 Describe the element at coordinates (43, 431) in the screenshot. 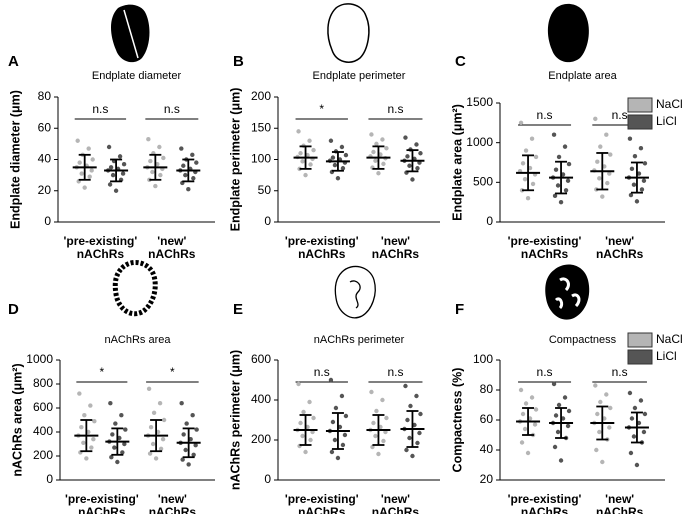

I see `y-tick-label: 400` at that location.